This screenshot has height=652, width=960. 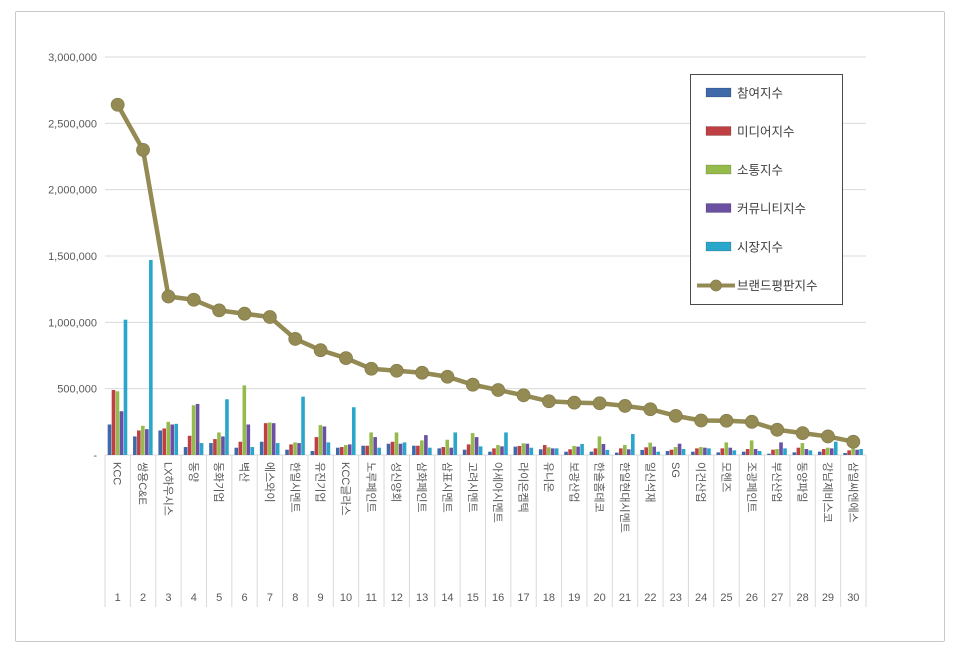 I want to click on rank-label: 14, so click(x=447, y=598).